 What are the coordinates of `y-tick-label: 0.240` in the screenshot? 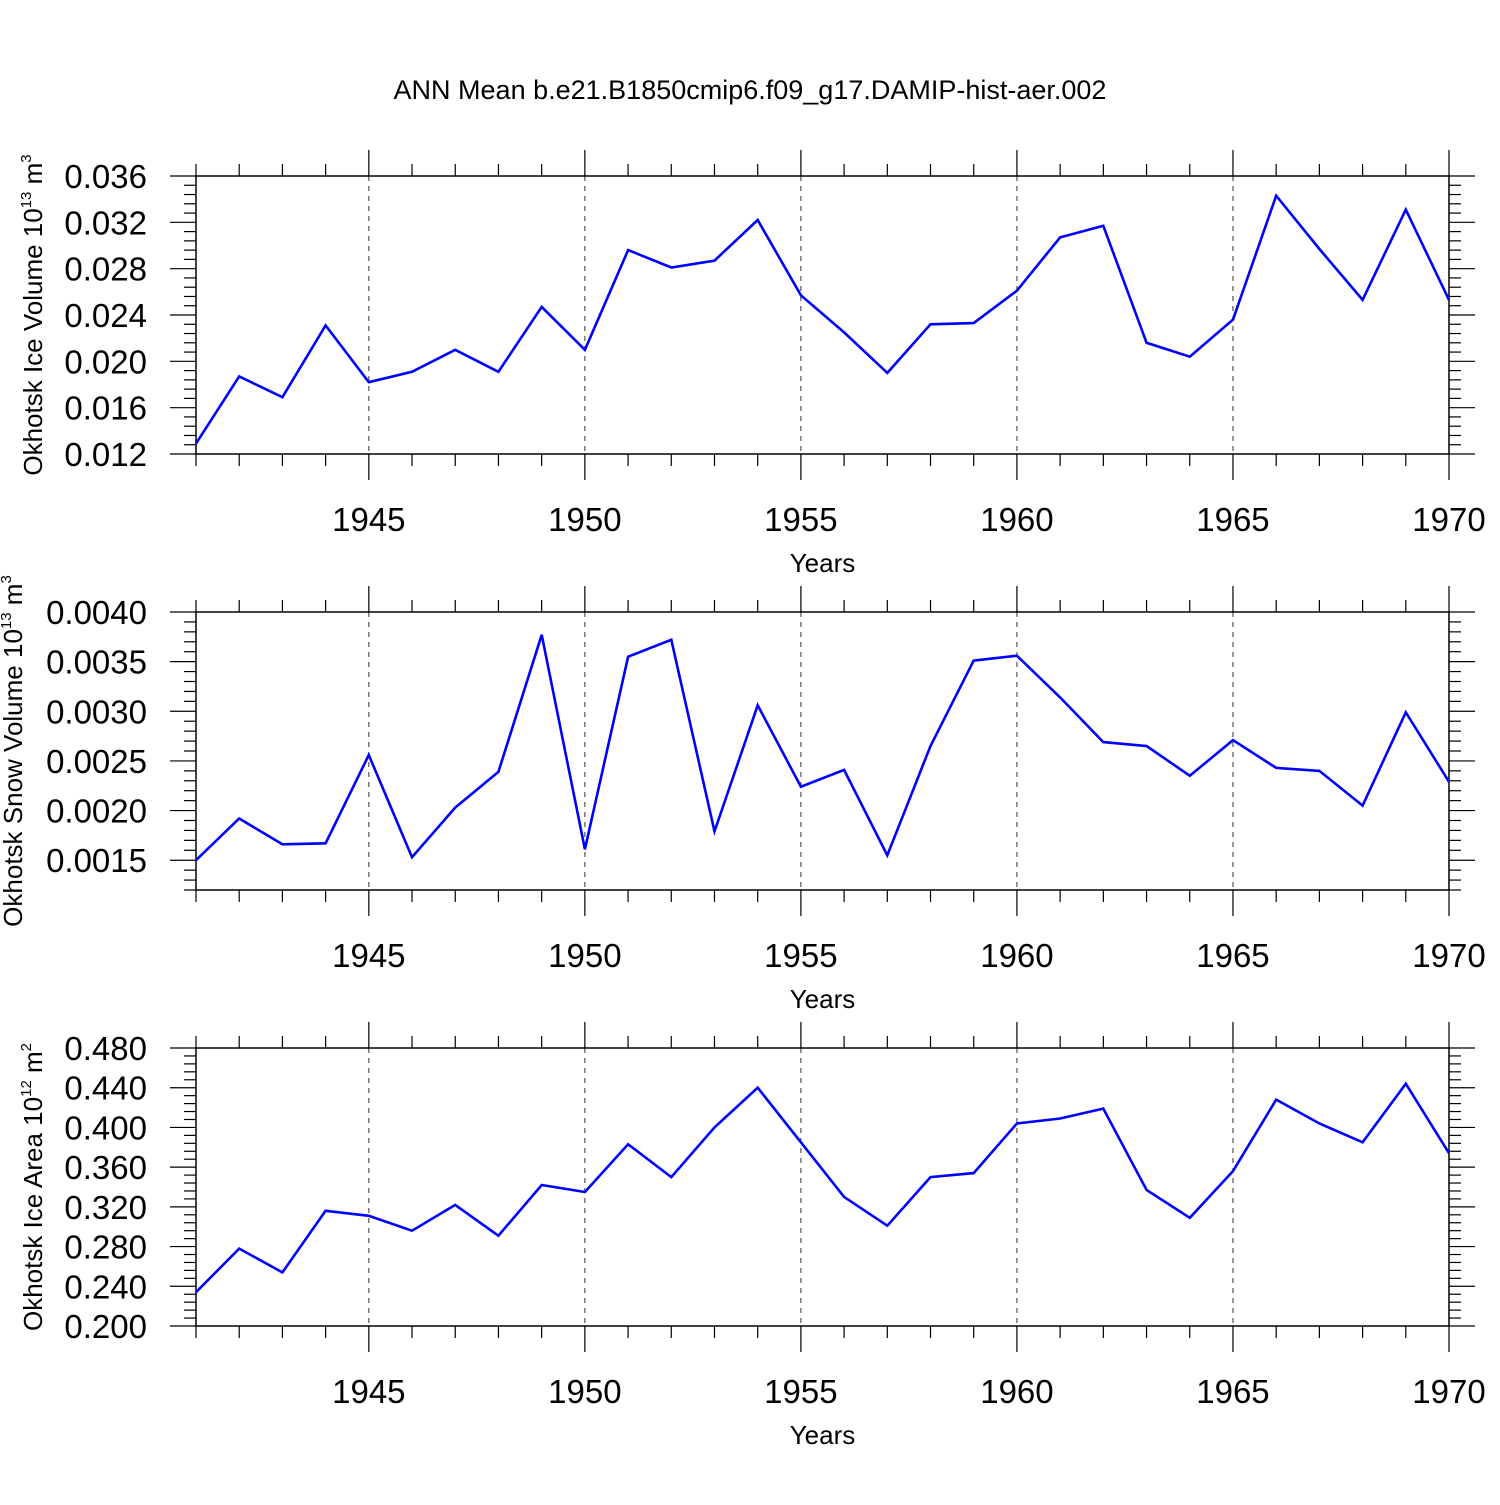 It's located at (105, 1286).